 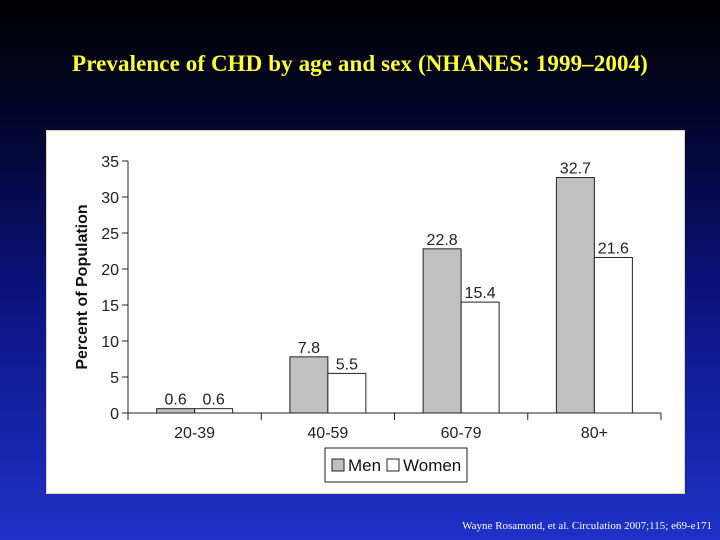 What do you see at coordinates (194, 433) in the screenshot?
I see `x-tick-label: 20-39` at bounding box center [194, 433].